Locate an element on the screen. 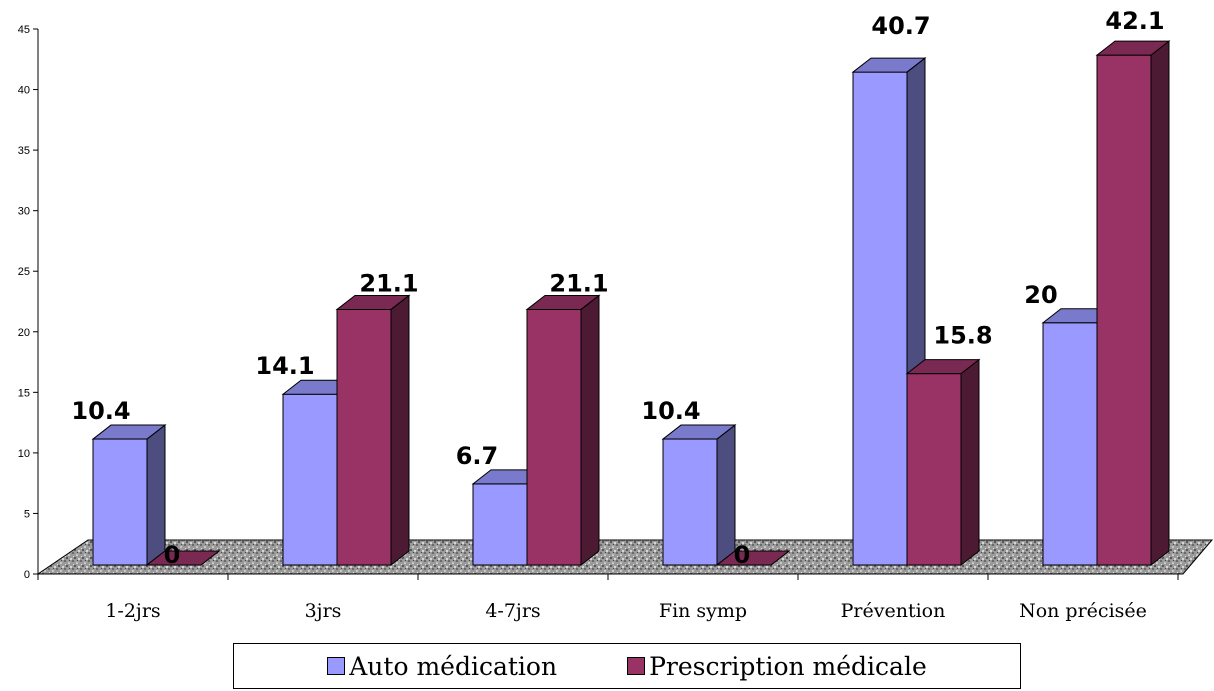 This screenshot has width=1214, height=691. legend-label-prescription: Prescription médicale is located at coordinates (788, 666).